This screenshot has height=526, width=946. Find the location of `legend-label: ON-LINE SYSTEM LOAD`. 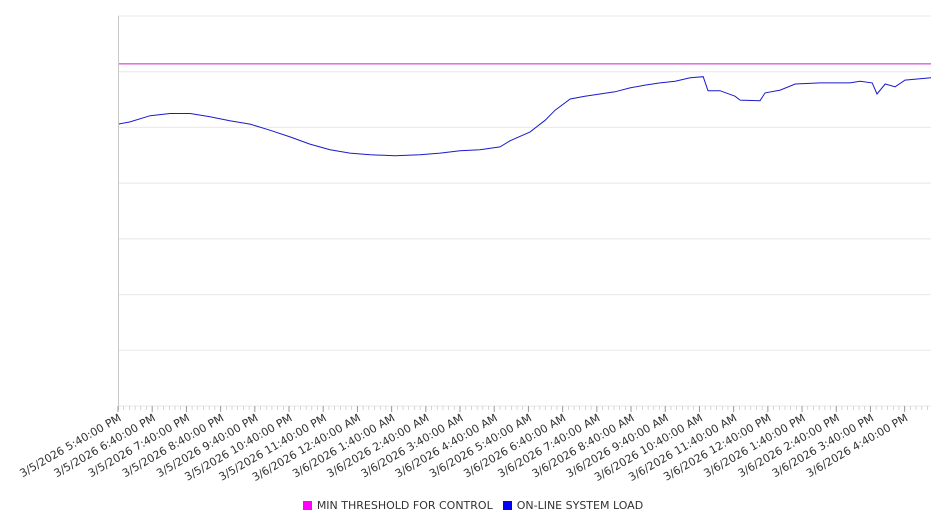

legend-label: ON-LINE SYSTEM LOAD is located at coordinates (580, 505).